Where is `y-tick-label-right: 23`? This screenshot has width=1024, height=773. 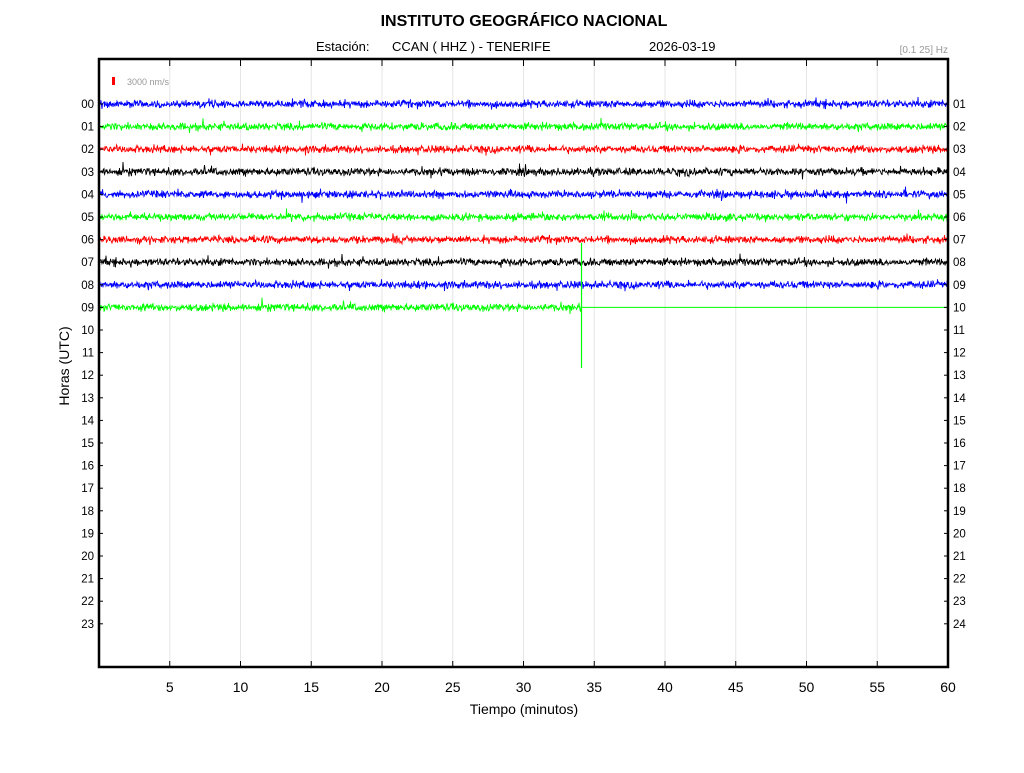
y-tick-label-right: 23 is located at coordinates (959, 602).